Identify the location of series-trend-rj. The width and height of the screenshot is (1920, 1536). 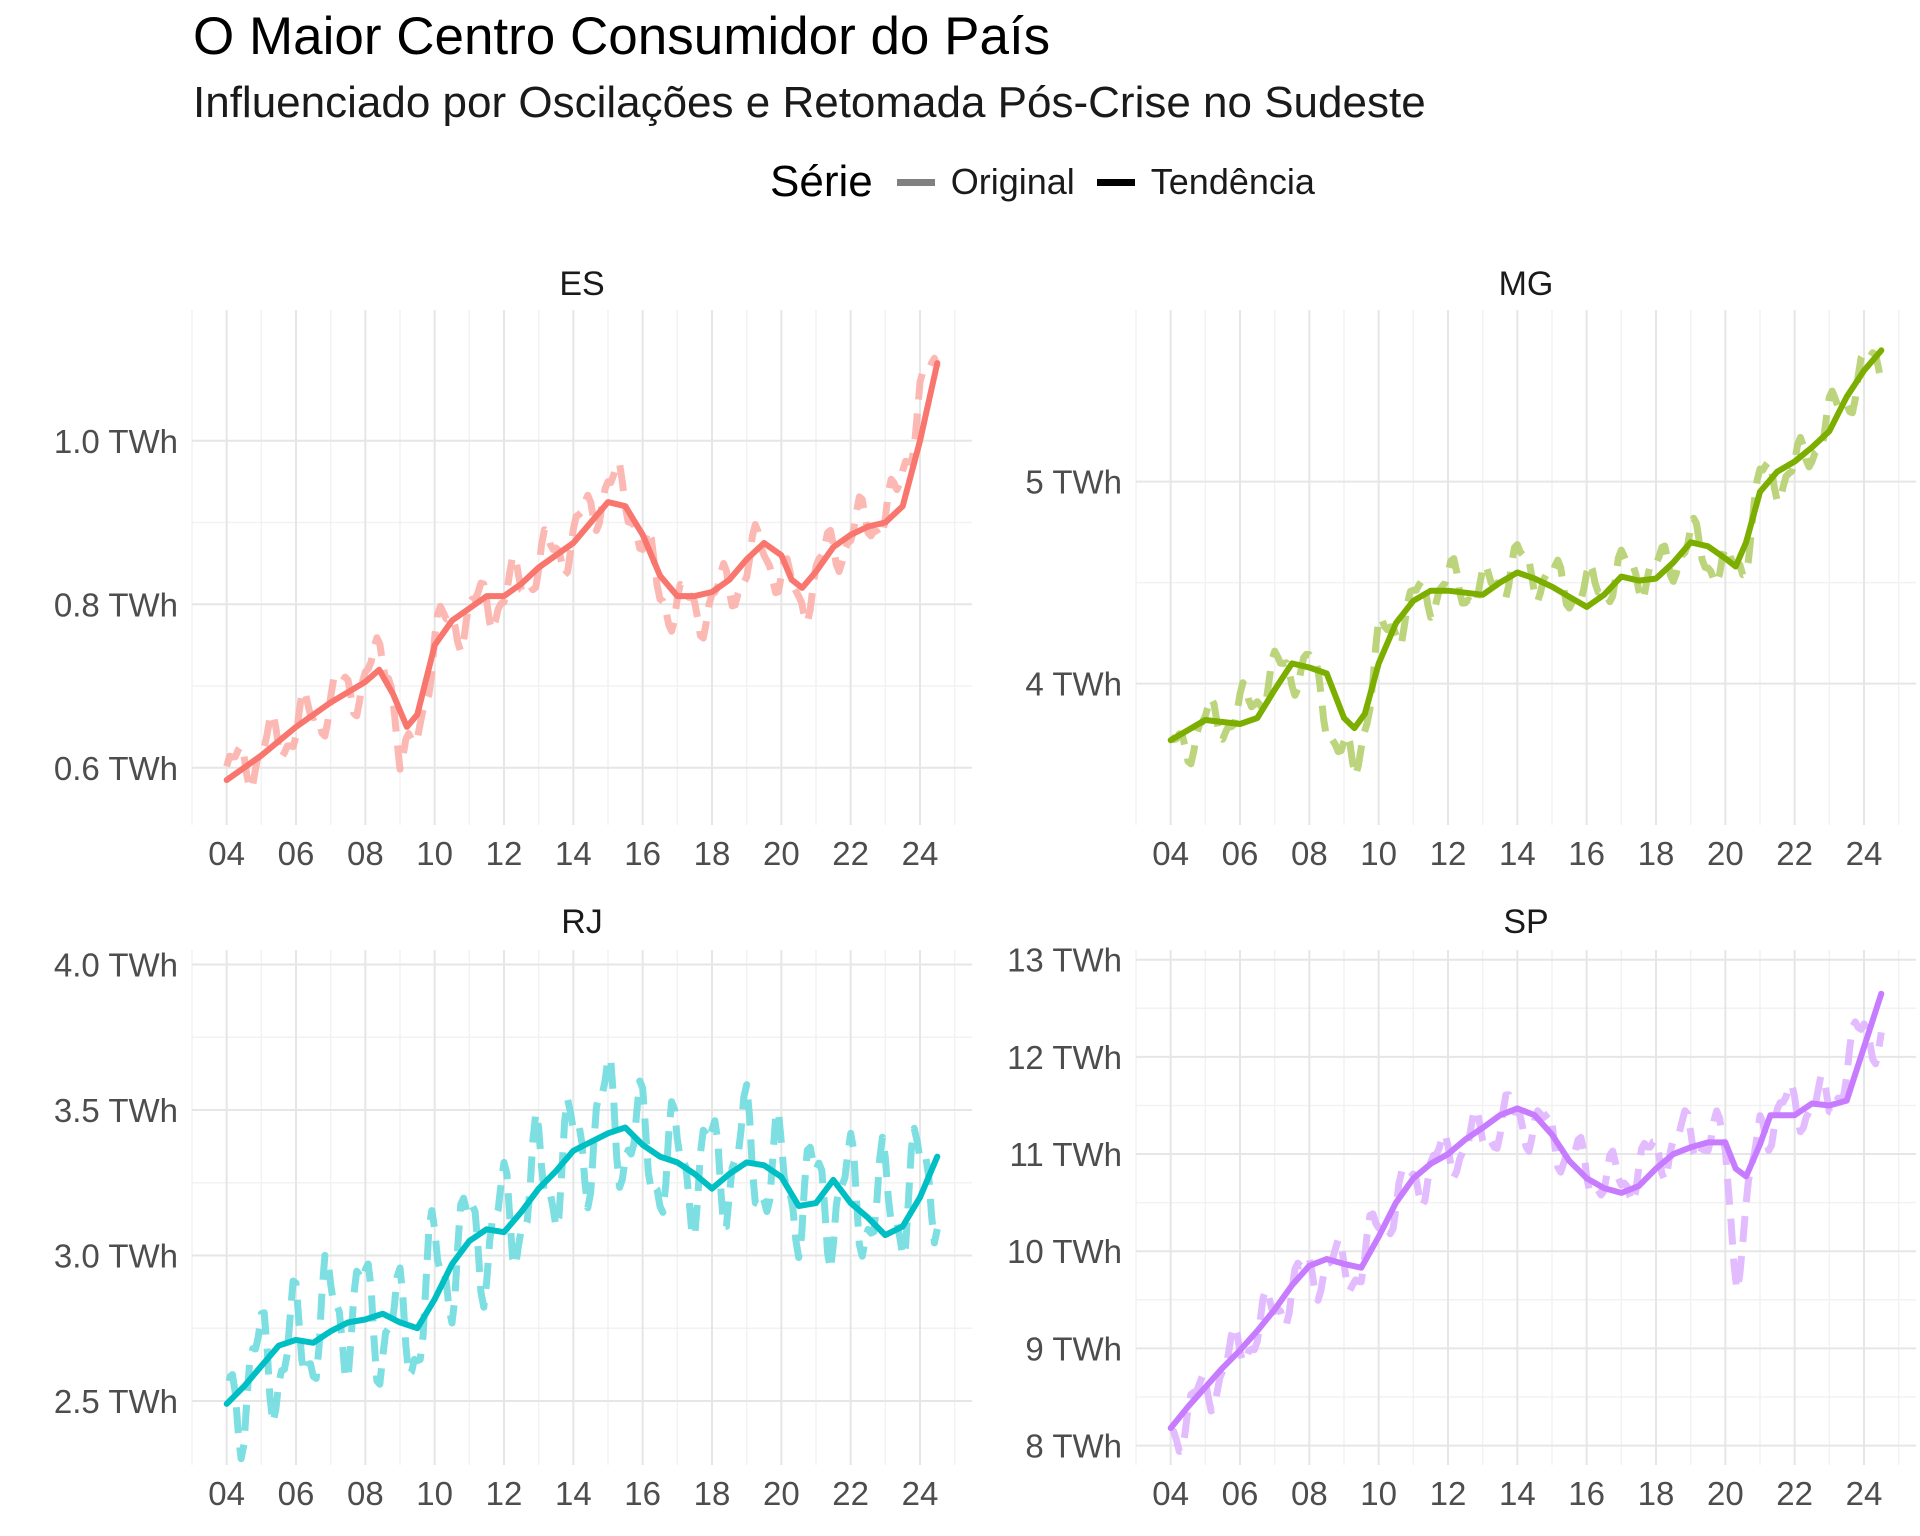
(582, 1265).